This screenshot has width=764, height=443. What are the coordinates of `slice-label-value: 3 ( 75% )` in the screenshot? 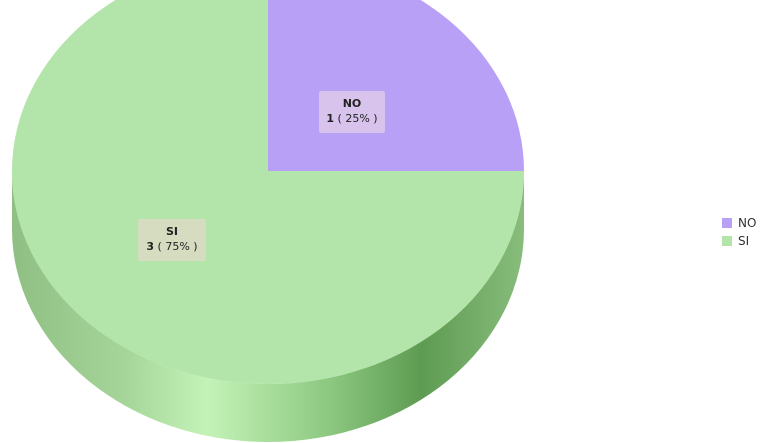 It's located at (171, 246).